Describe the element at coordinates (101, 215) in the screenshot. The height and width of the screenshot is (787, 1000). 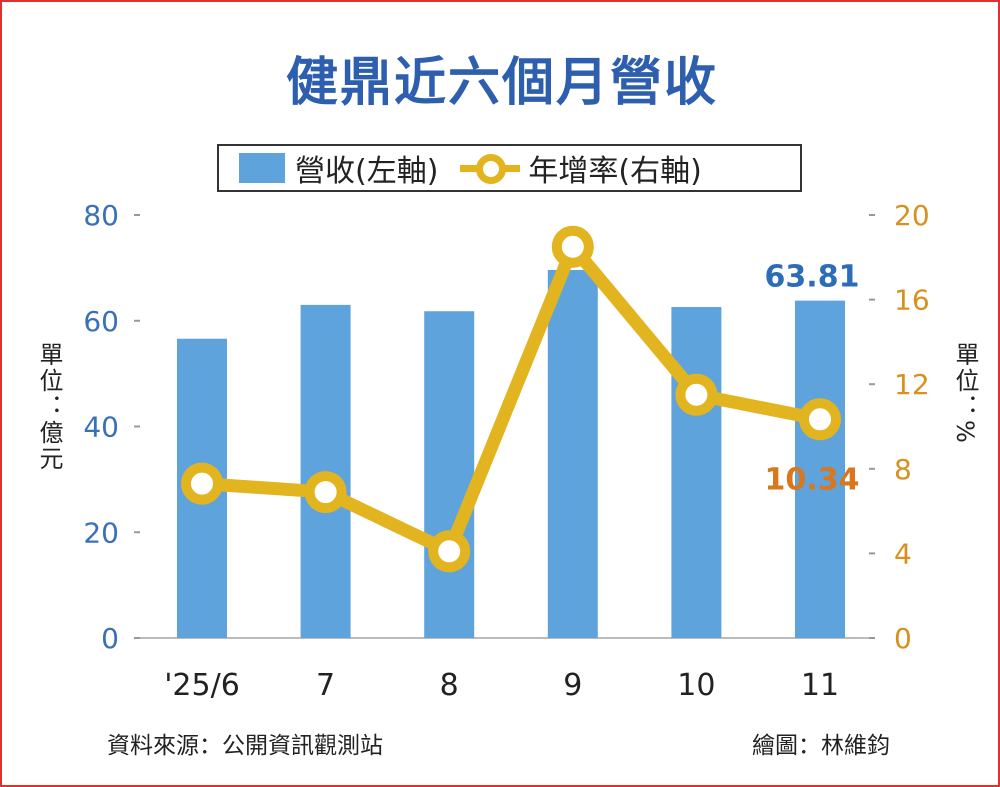
I see `left-tick-label: 80` at that location.